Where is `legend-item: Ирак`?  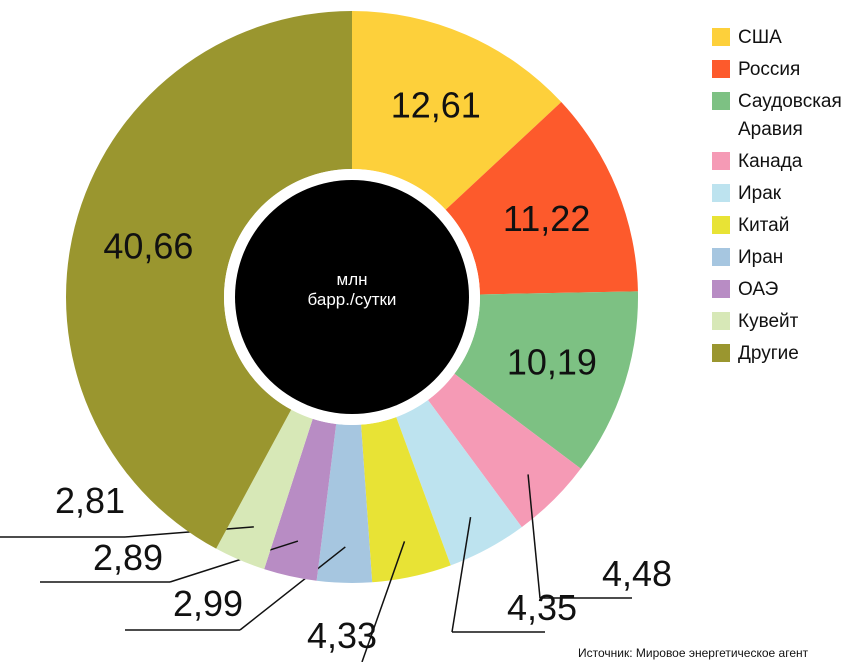
legend-item: Ирак is located at coordinates (787, 194).